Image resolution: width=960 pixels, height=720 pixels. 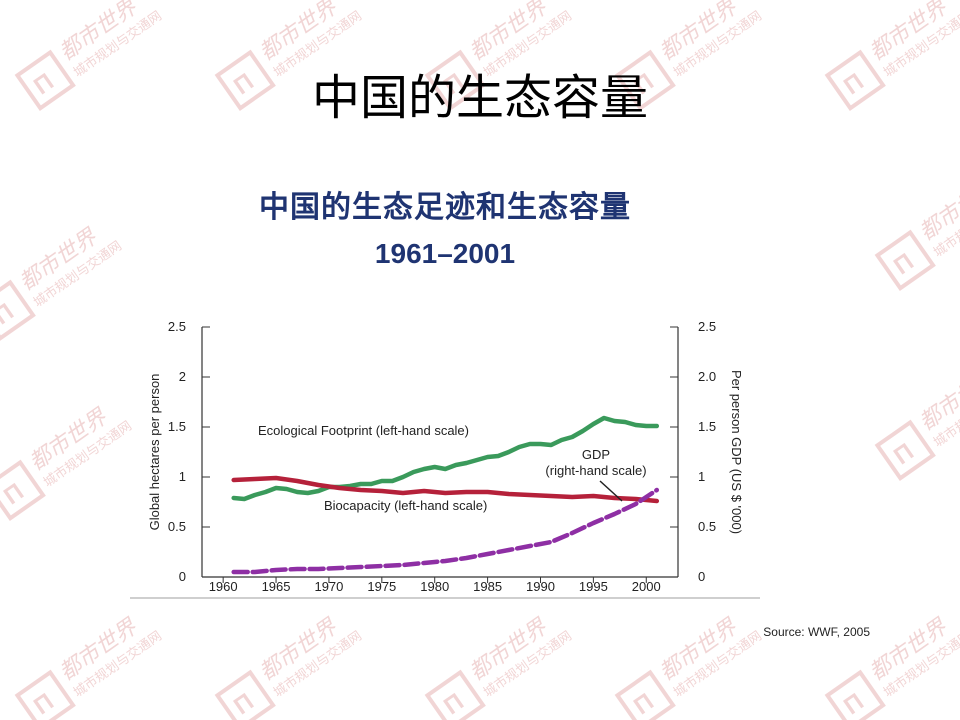 I want to click on y-tick-label-right: 1, so click(x=701, y=476).